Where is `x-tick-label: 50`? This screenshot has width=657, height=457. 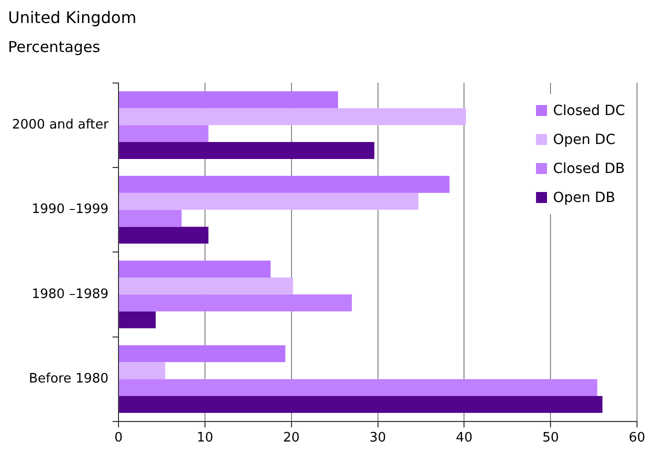
x-tick-label: 50 is located at coordinates (550, 438).